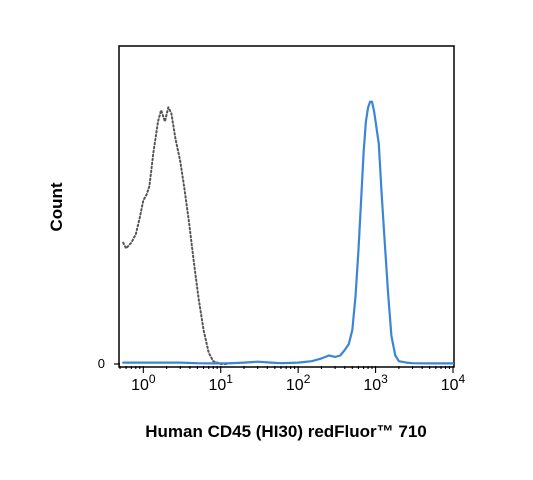 Image resolution: width=533 pixels, height=480 pixels. What do you see at coordinates (286, 431) in the screenshot?
I see `x-axis-label: Human CD45 (HI30) redFluor™ 710` at bounding box center [286, 431].